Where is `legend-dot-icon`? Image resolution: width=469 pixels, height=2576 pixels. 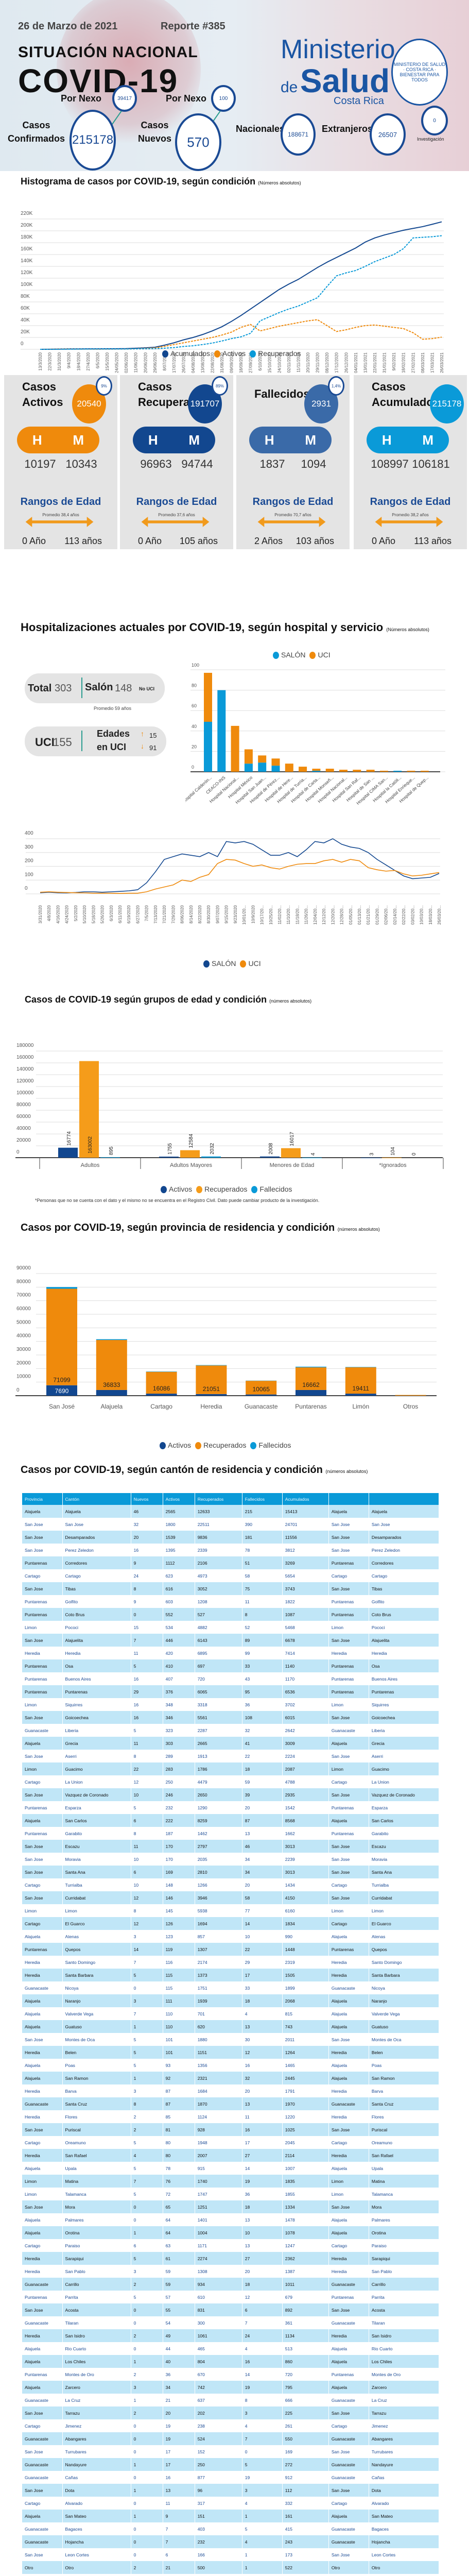
legend-dot-icon is located at coordinates (276, 655).